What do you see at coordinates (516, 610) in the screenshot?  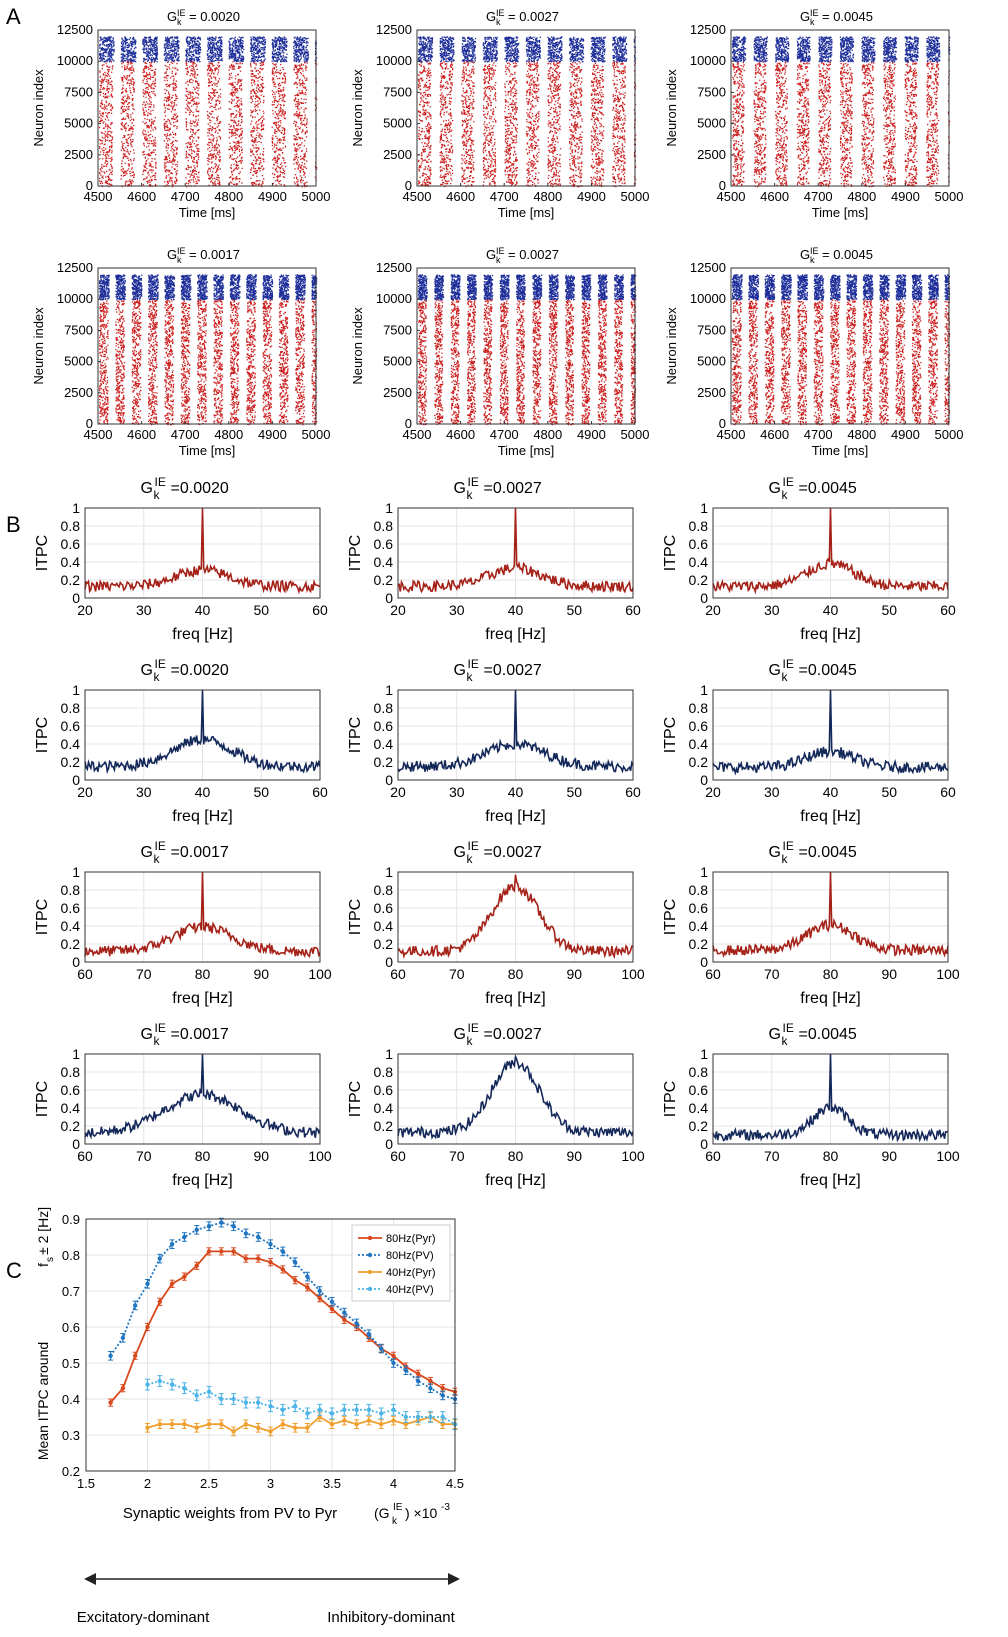 I see `x-tick-label: 40` at bounding box center [516, 610].